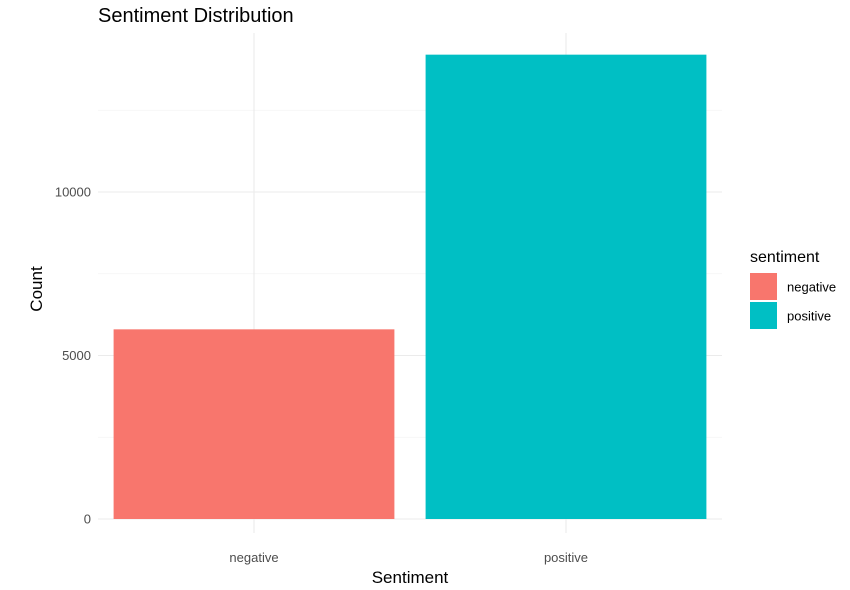 This screenshot has width=850, height=590. I want to click on y-axis-ticks: 0 5000 10000, so click(73, 356).